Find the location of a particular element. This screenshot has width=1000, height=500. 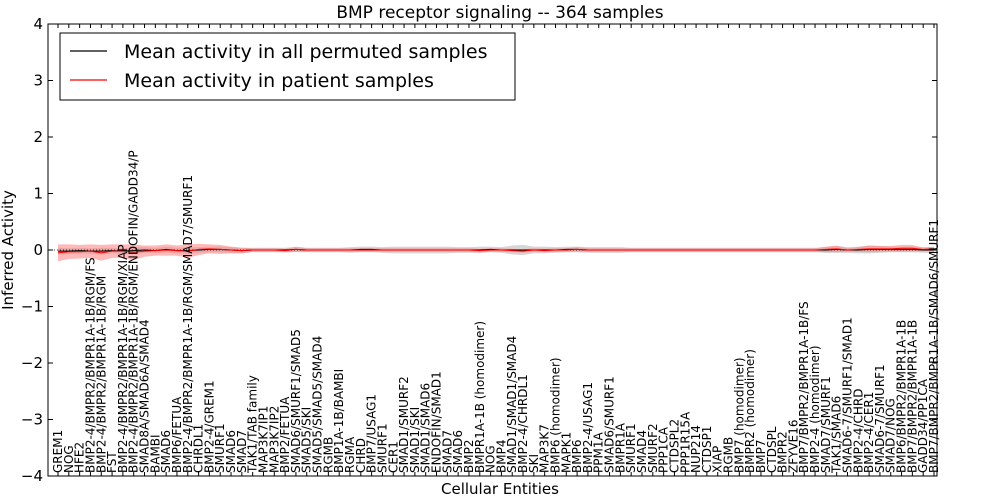

x-tick-label: BMP7/BMPR2/BMPR1A-1B/SMAD6/SMURF1 is located at coordinates (934, 346).